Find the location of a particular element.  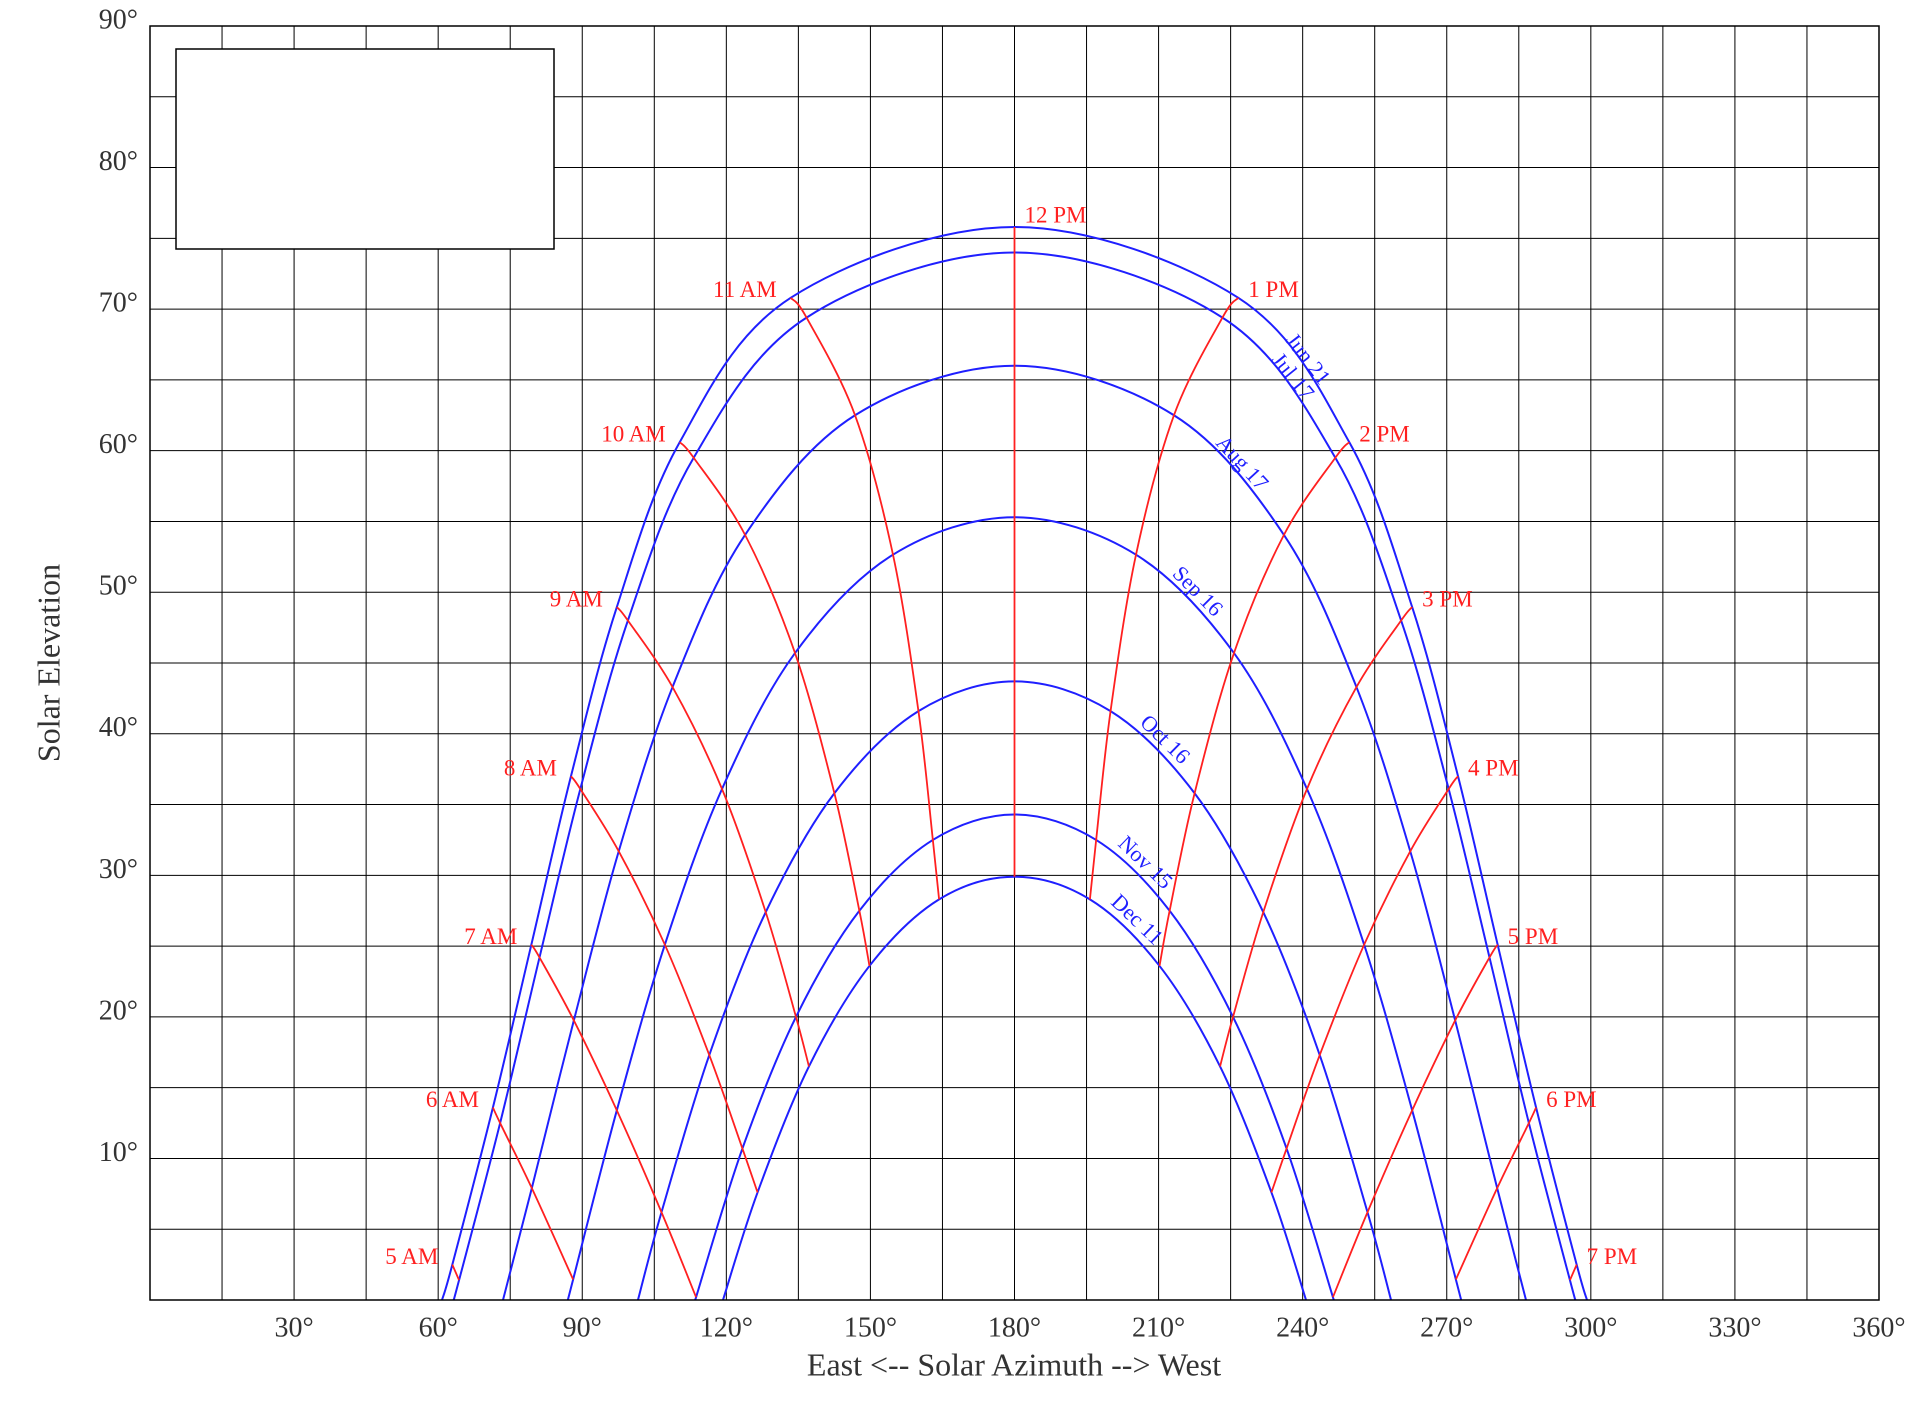

hour-label: 3 PM is located at coordinates (1447, 598).